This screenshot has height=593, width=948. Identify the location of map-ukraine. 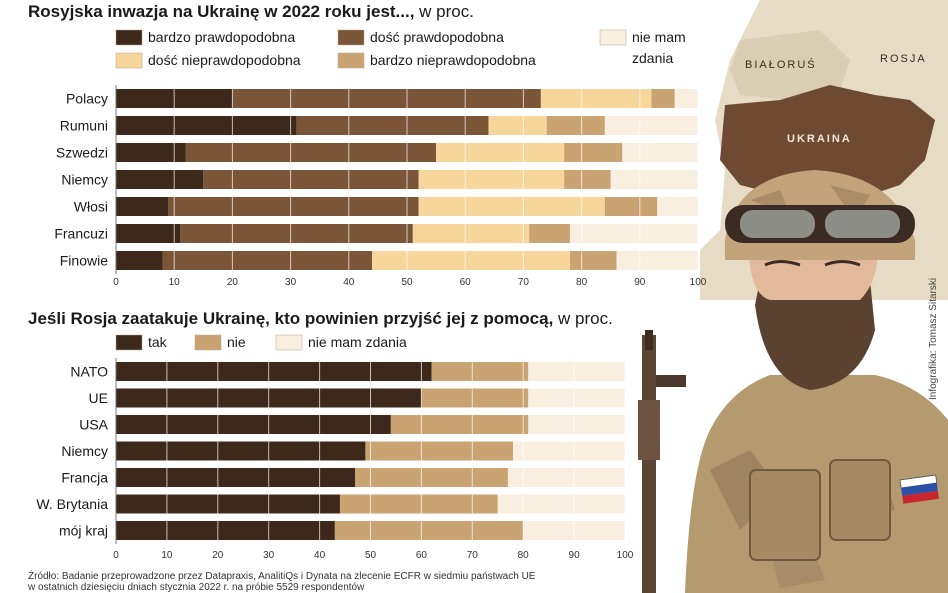
(827, 142).